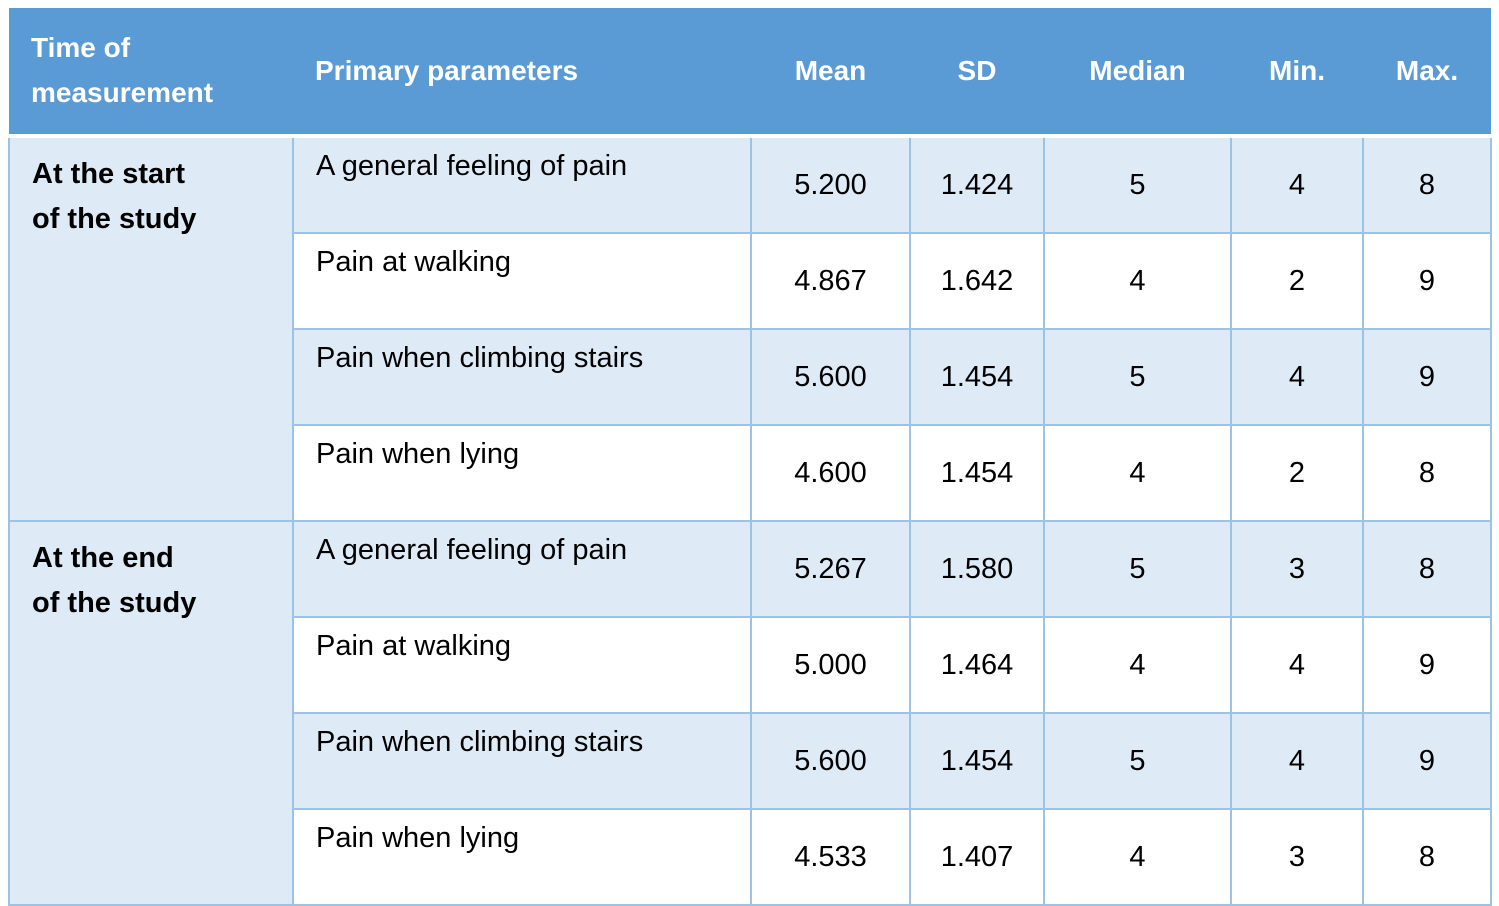 The height and width of the screenshot is (906, 1499). I want to click on column-header-max: Max., so click(1427, 73).